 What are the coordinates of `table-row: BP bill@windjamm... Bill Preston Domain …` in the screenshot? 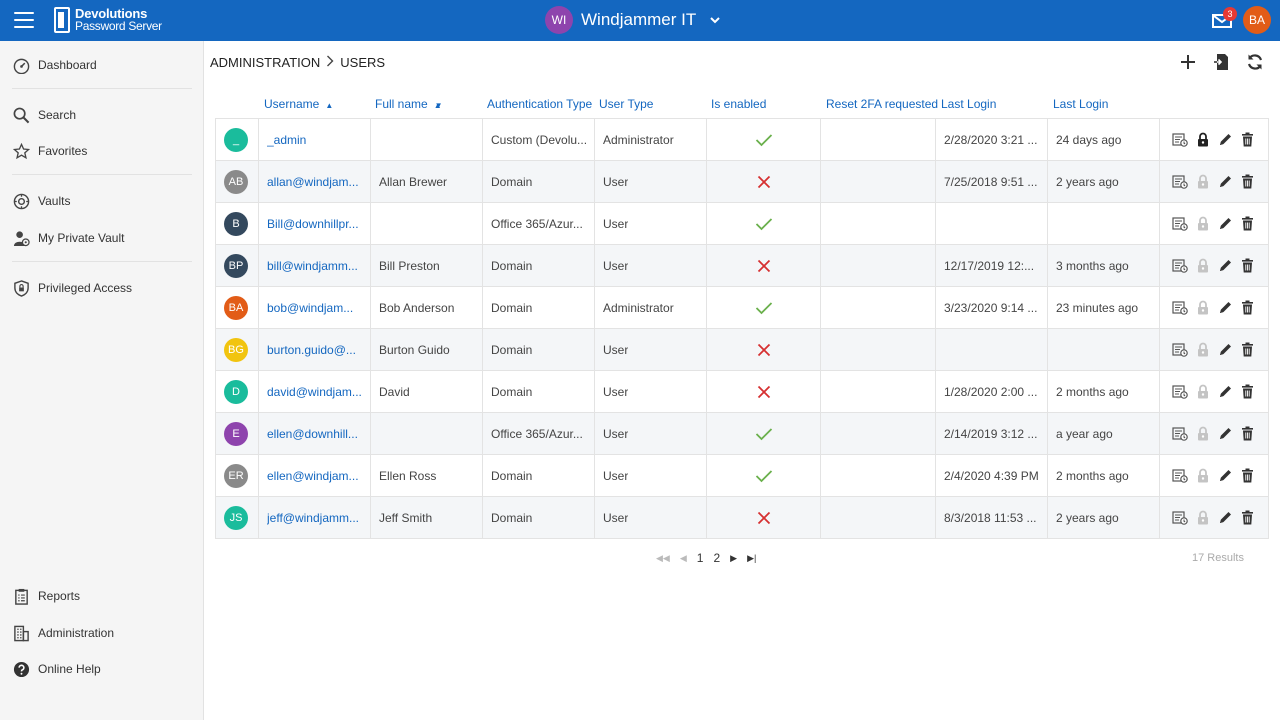 It's located at (742, 266).